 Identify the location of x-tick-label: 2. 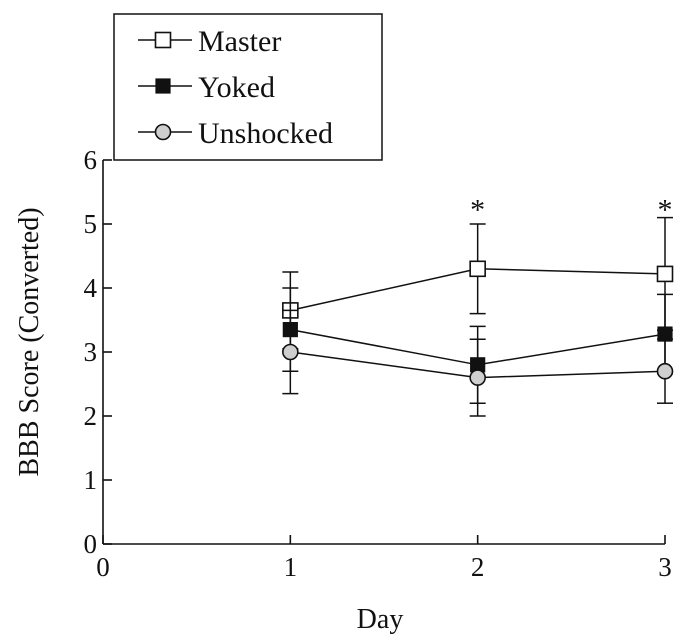
(478, 567).